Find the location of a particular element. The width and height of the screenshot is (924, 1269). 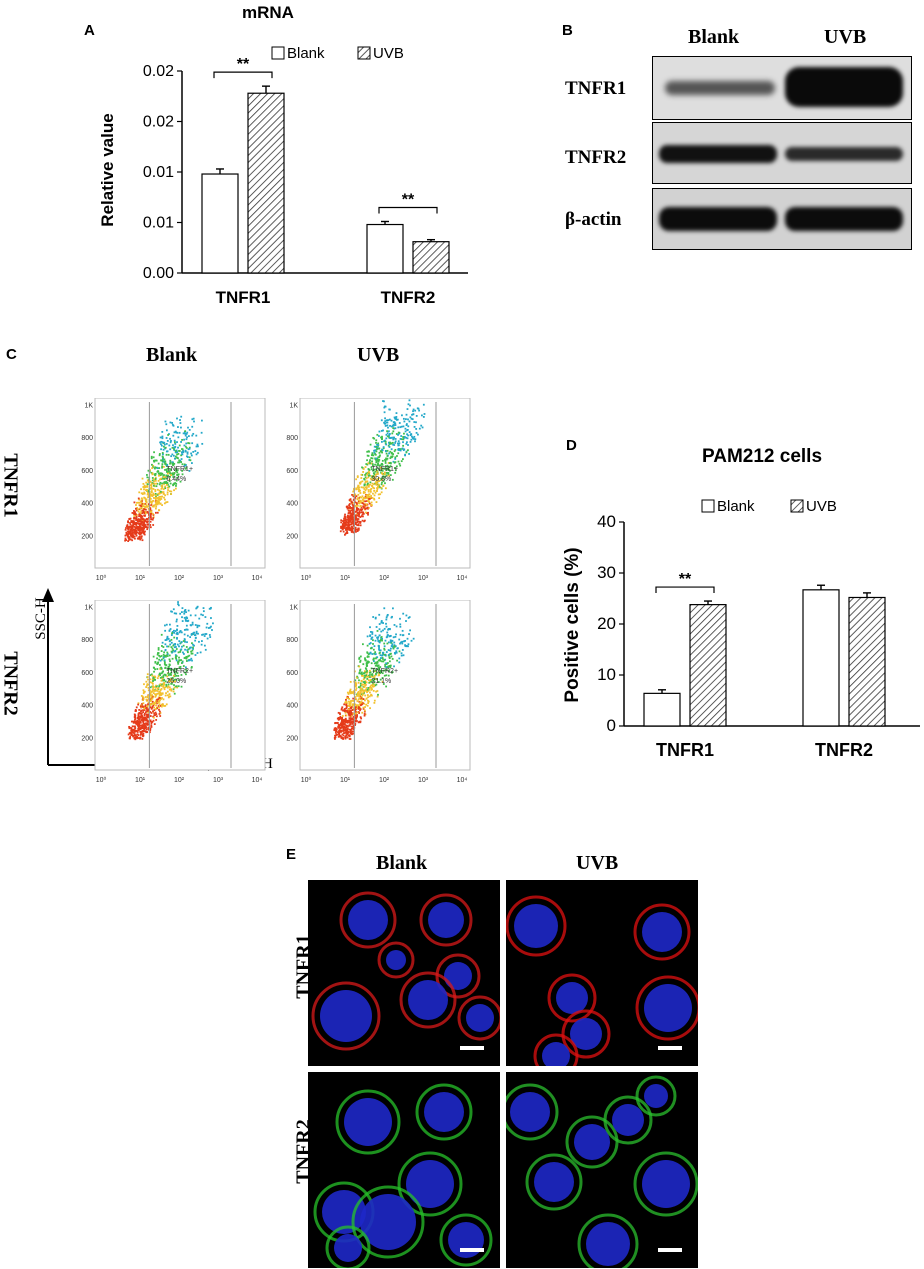

plot-x-tick-label: 10³ is located at coordinates (423, 780).